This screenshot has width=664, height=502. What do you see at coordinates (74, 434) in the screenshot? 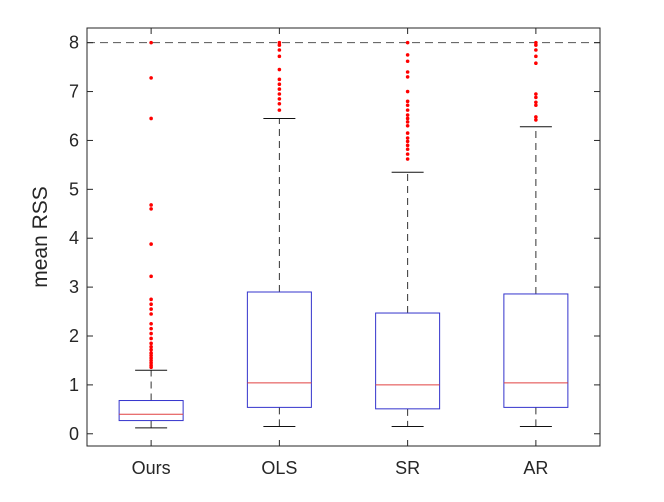
I see `y-tick-label: 0` at bounding box center [74, 434].